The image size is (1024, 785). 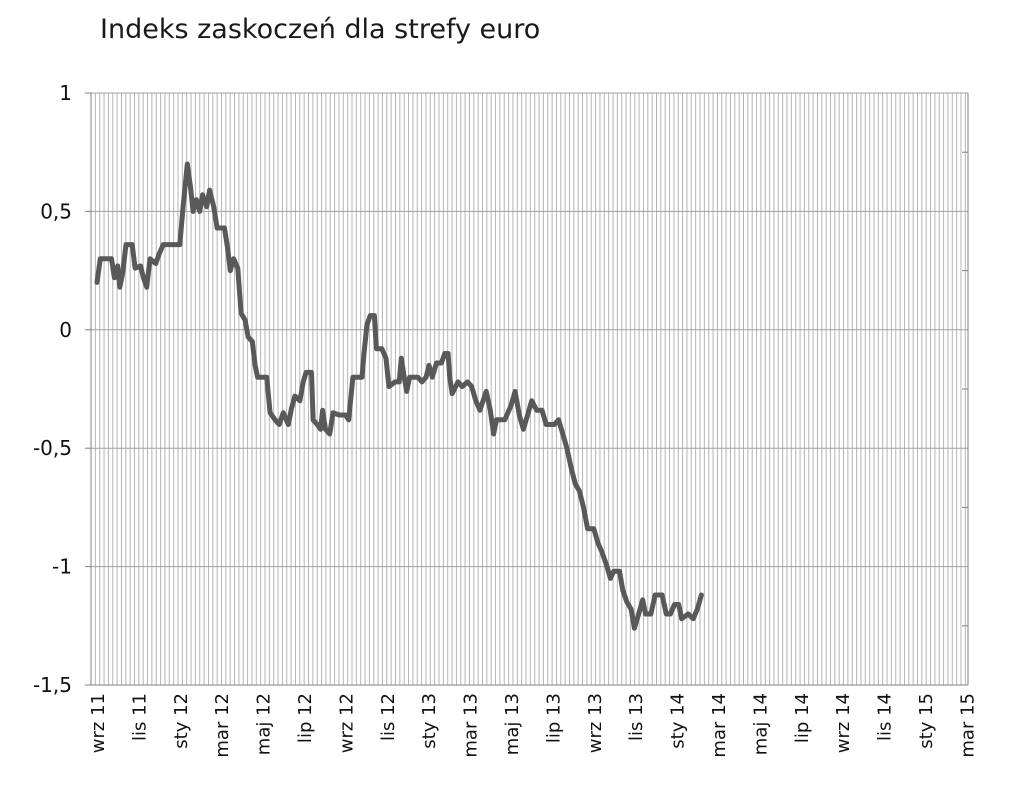 I want to click on x-tick-label: lis 14, so click(x=885, y=717).